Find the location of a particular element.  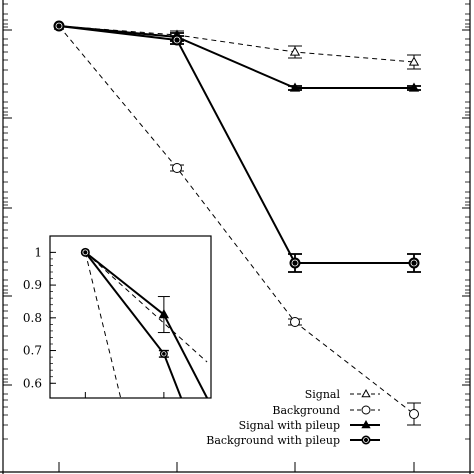

legend-label-background: Background is located at coordinates (306, 410).